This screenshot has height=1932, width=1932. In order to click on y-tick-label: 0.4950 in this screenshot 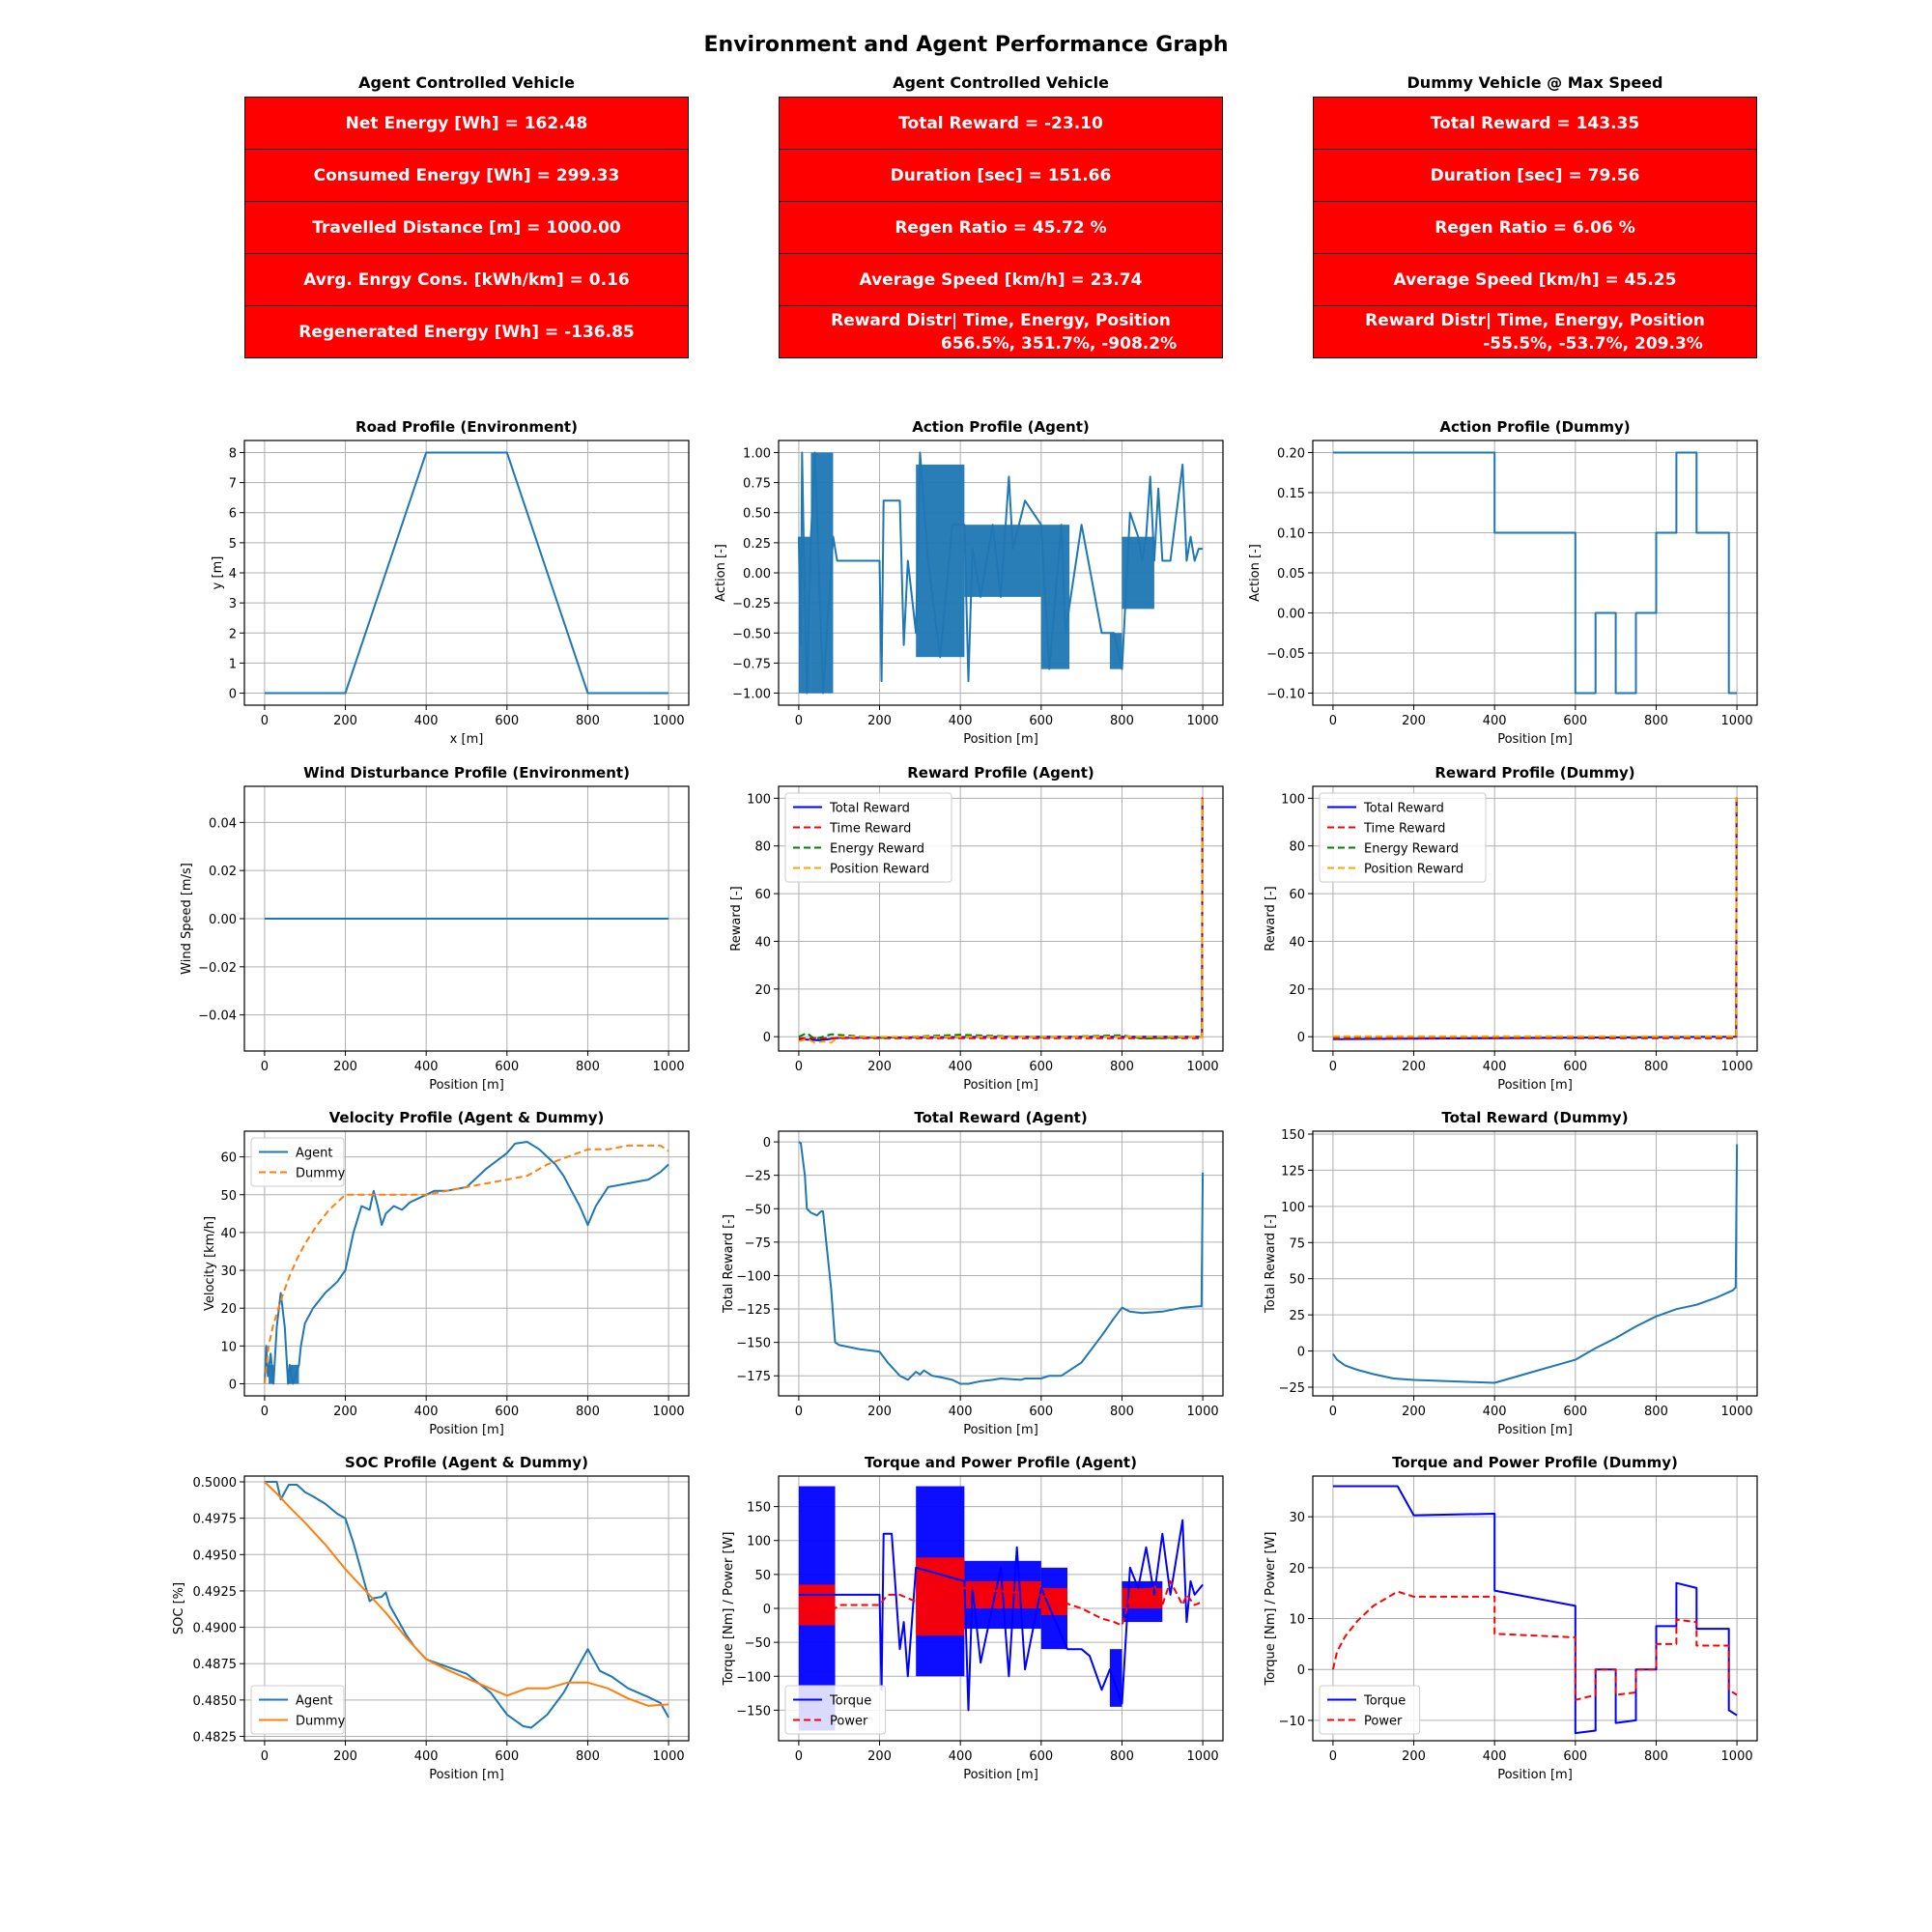, I will do `click(215, 1555)`.